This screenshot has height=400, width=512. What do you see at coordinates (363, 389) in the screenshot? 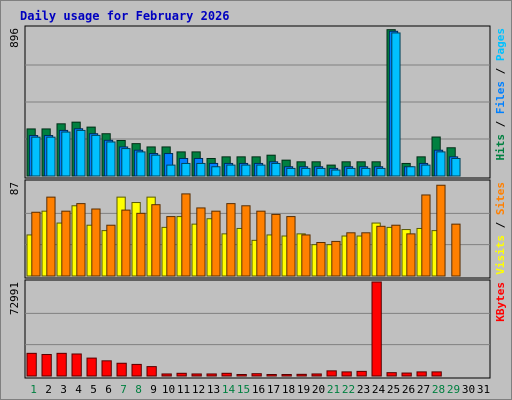
I see `x-tick-label: 23` at bounding box center [363, 389].